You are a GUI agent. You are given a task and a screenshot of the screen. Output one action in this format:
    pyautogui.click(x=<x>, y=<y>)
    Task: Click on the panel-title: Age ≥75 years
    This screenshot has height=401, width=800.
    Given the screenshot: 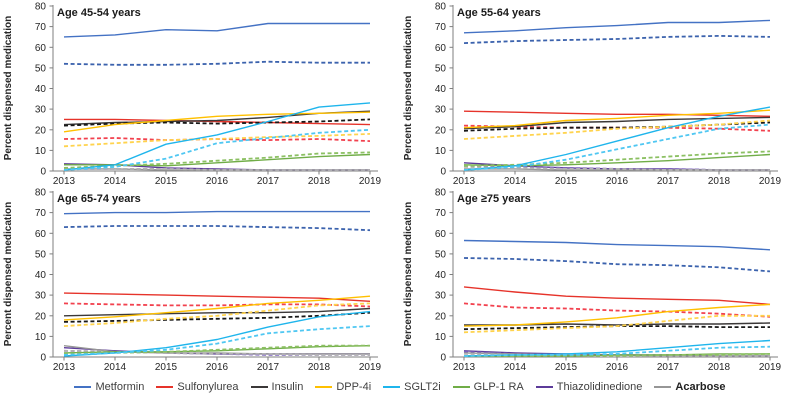 What is the action you would take?
    pyautogui.click(x=494, y=199)
    